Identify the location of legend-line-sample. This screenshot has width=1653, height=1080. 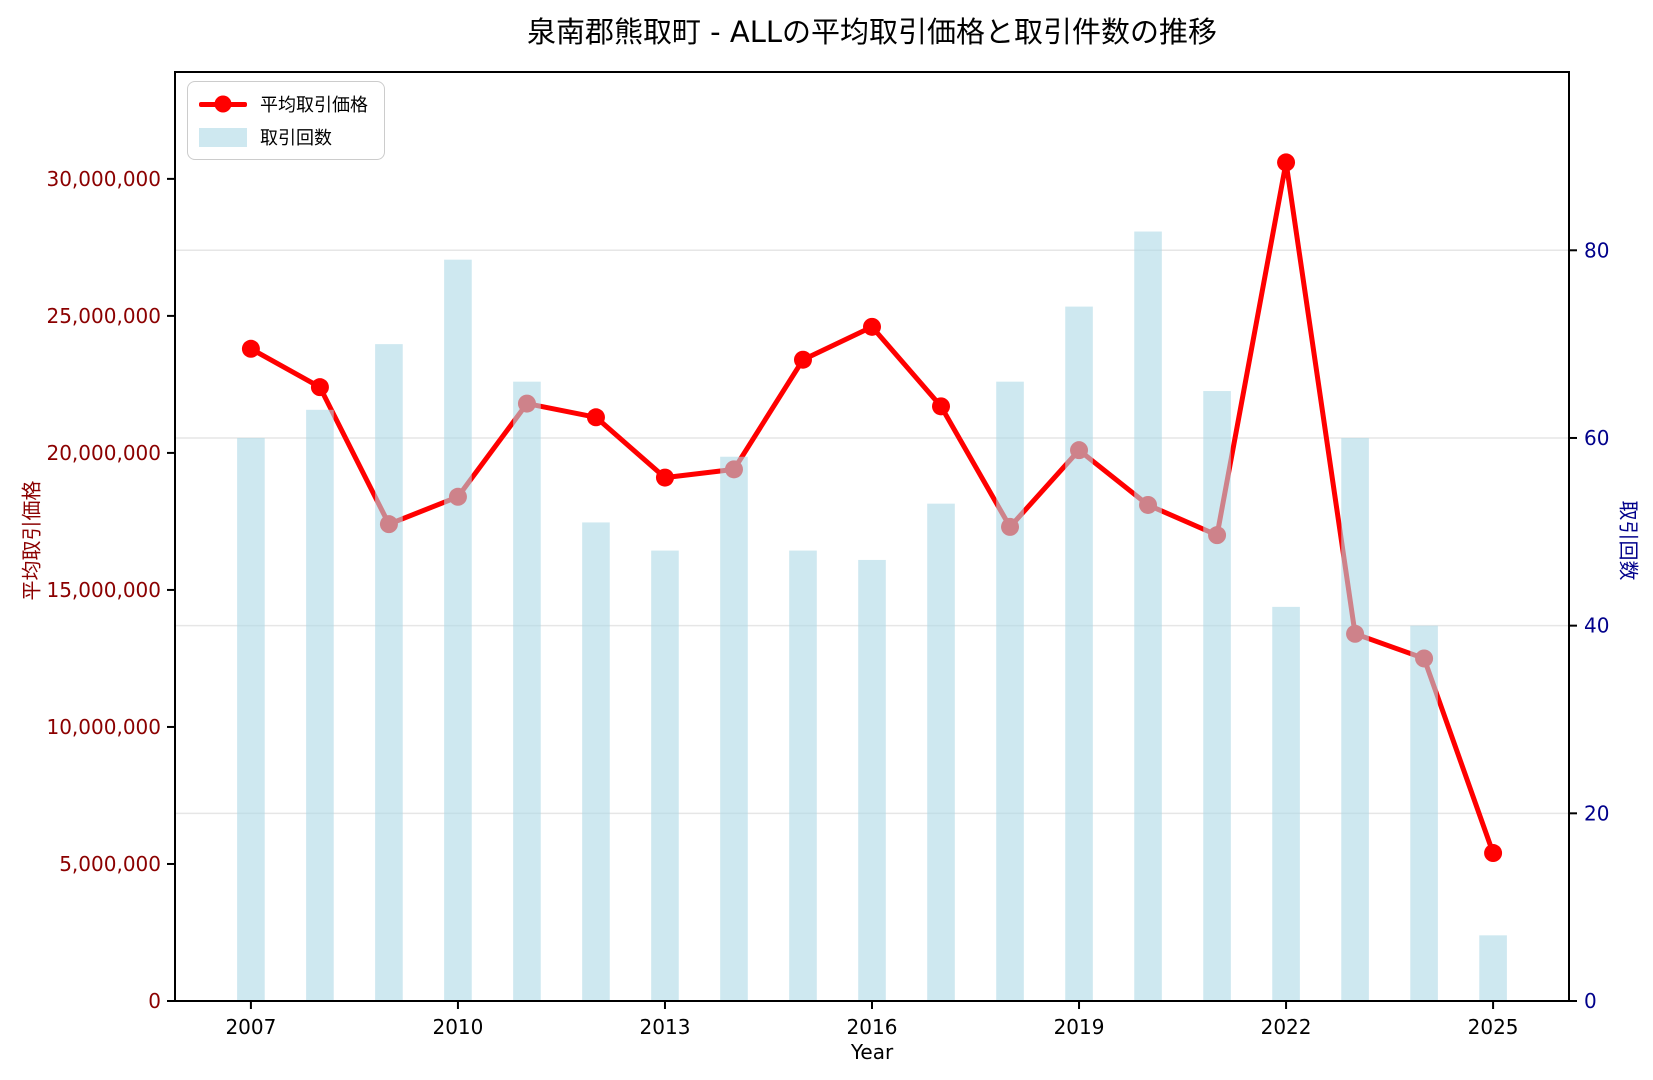
(223, 104).